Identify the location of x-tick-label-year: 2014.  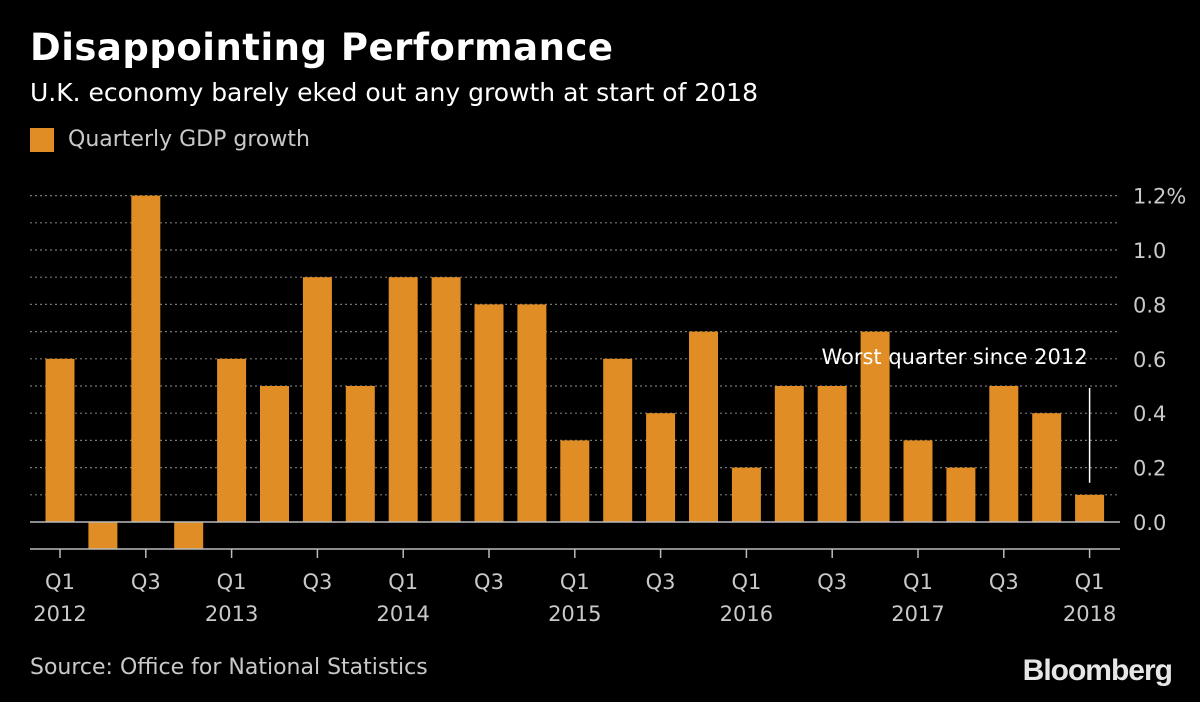
(402, 614).